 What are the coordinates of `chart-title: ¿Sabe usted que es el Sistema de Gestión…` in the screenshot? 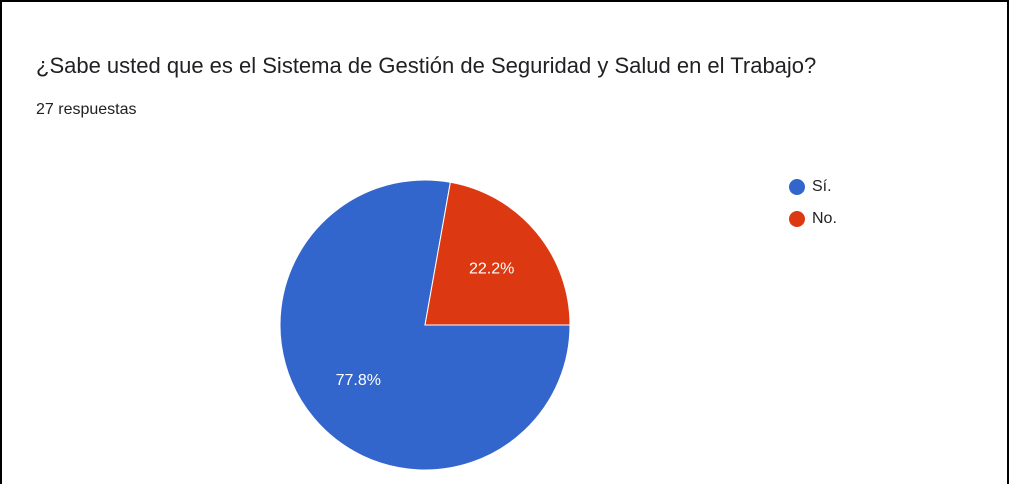 It's located at (426, 65).